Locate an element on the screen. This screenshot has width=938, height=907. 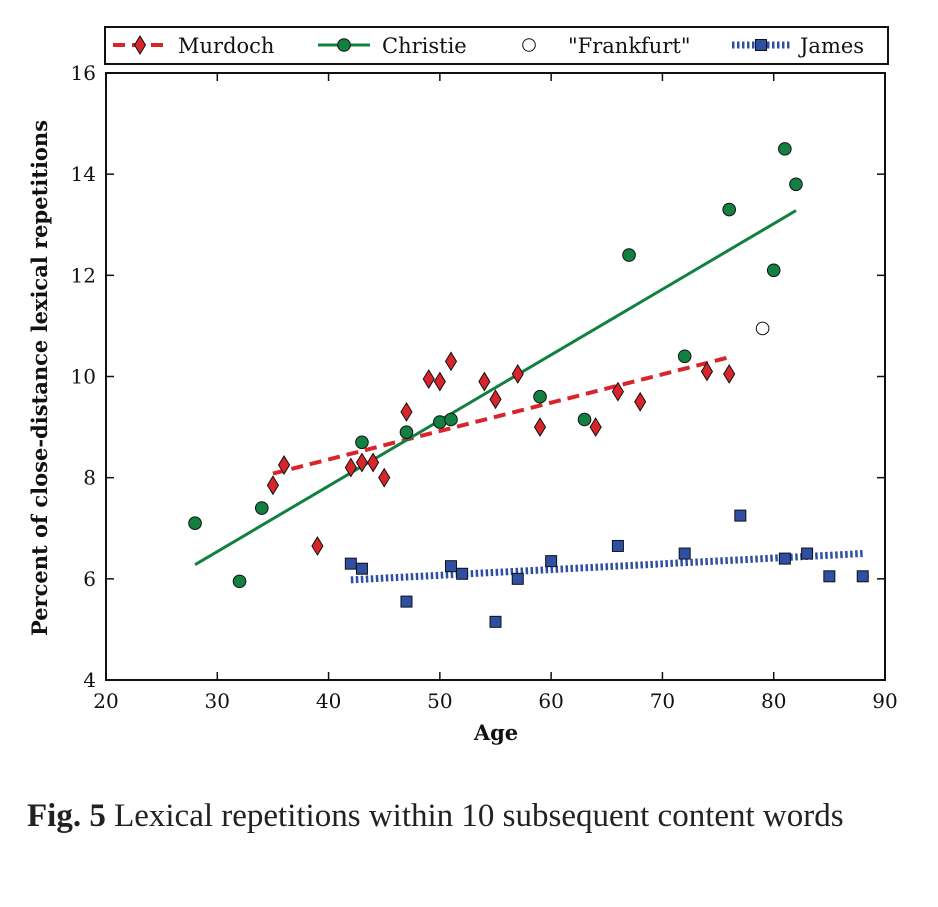
legend: Murdoch Christie "Frankfurt" James is located at coordinates (496, 45).